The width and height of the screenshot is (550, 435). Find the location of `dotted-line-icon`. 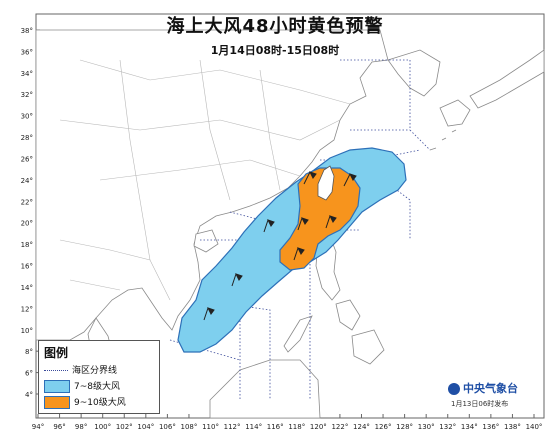

dotted-line-icon is located at coordinates (56, 370).